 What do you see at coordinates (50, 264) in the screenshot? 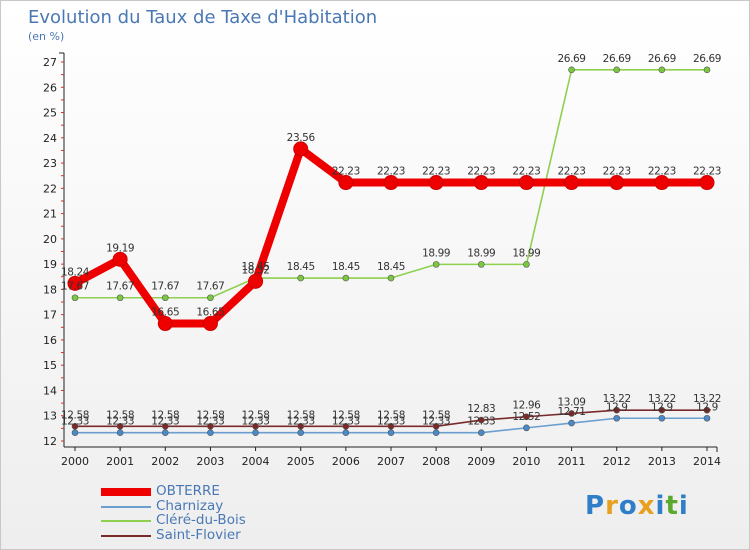
I see `y-tick-label: 19` at bounding box center [50, 264].